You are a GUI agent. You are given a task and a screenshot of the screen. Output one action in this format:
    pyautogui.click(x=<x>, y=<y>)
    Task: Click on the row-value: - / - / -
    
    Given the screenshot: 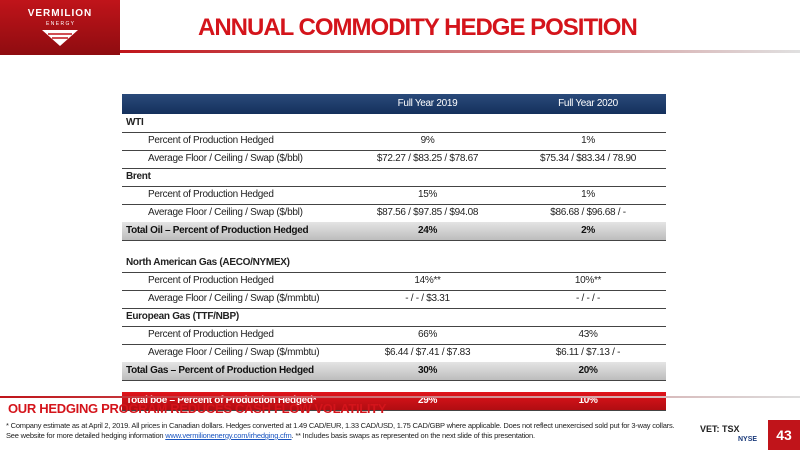 What is the action you would take?
    pyautogui.click(x=588, y=298)
    